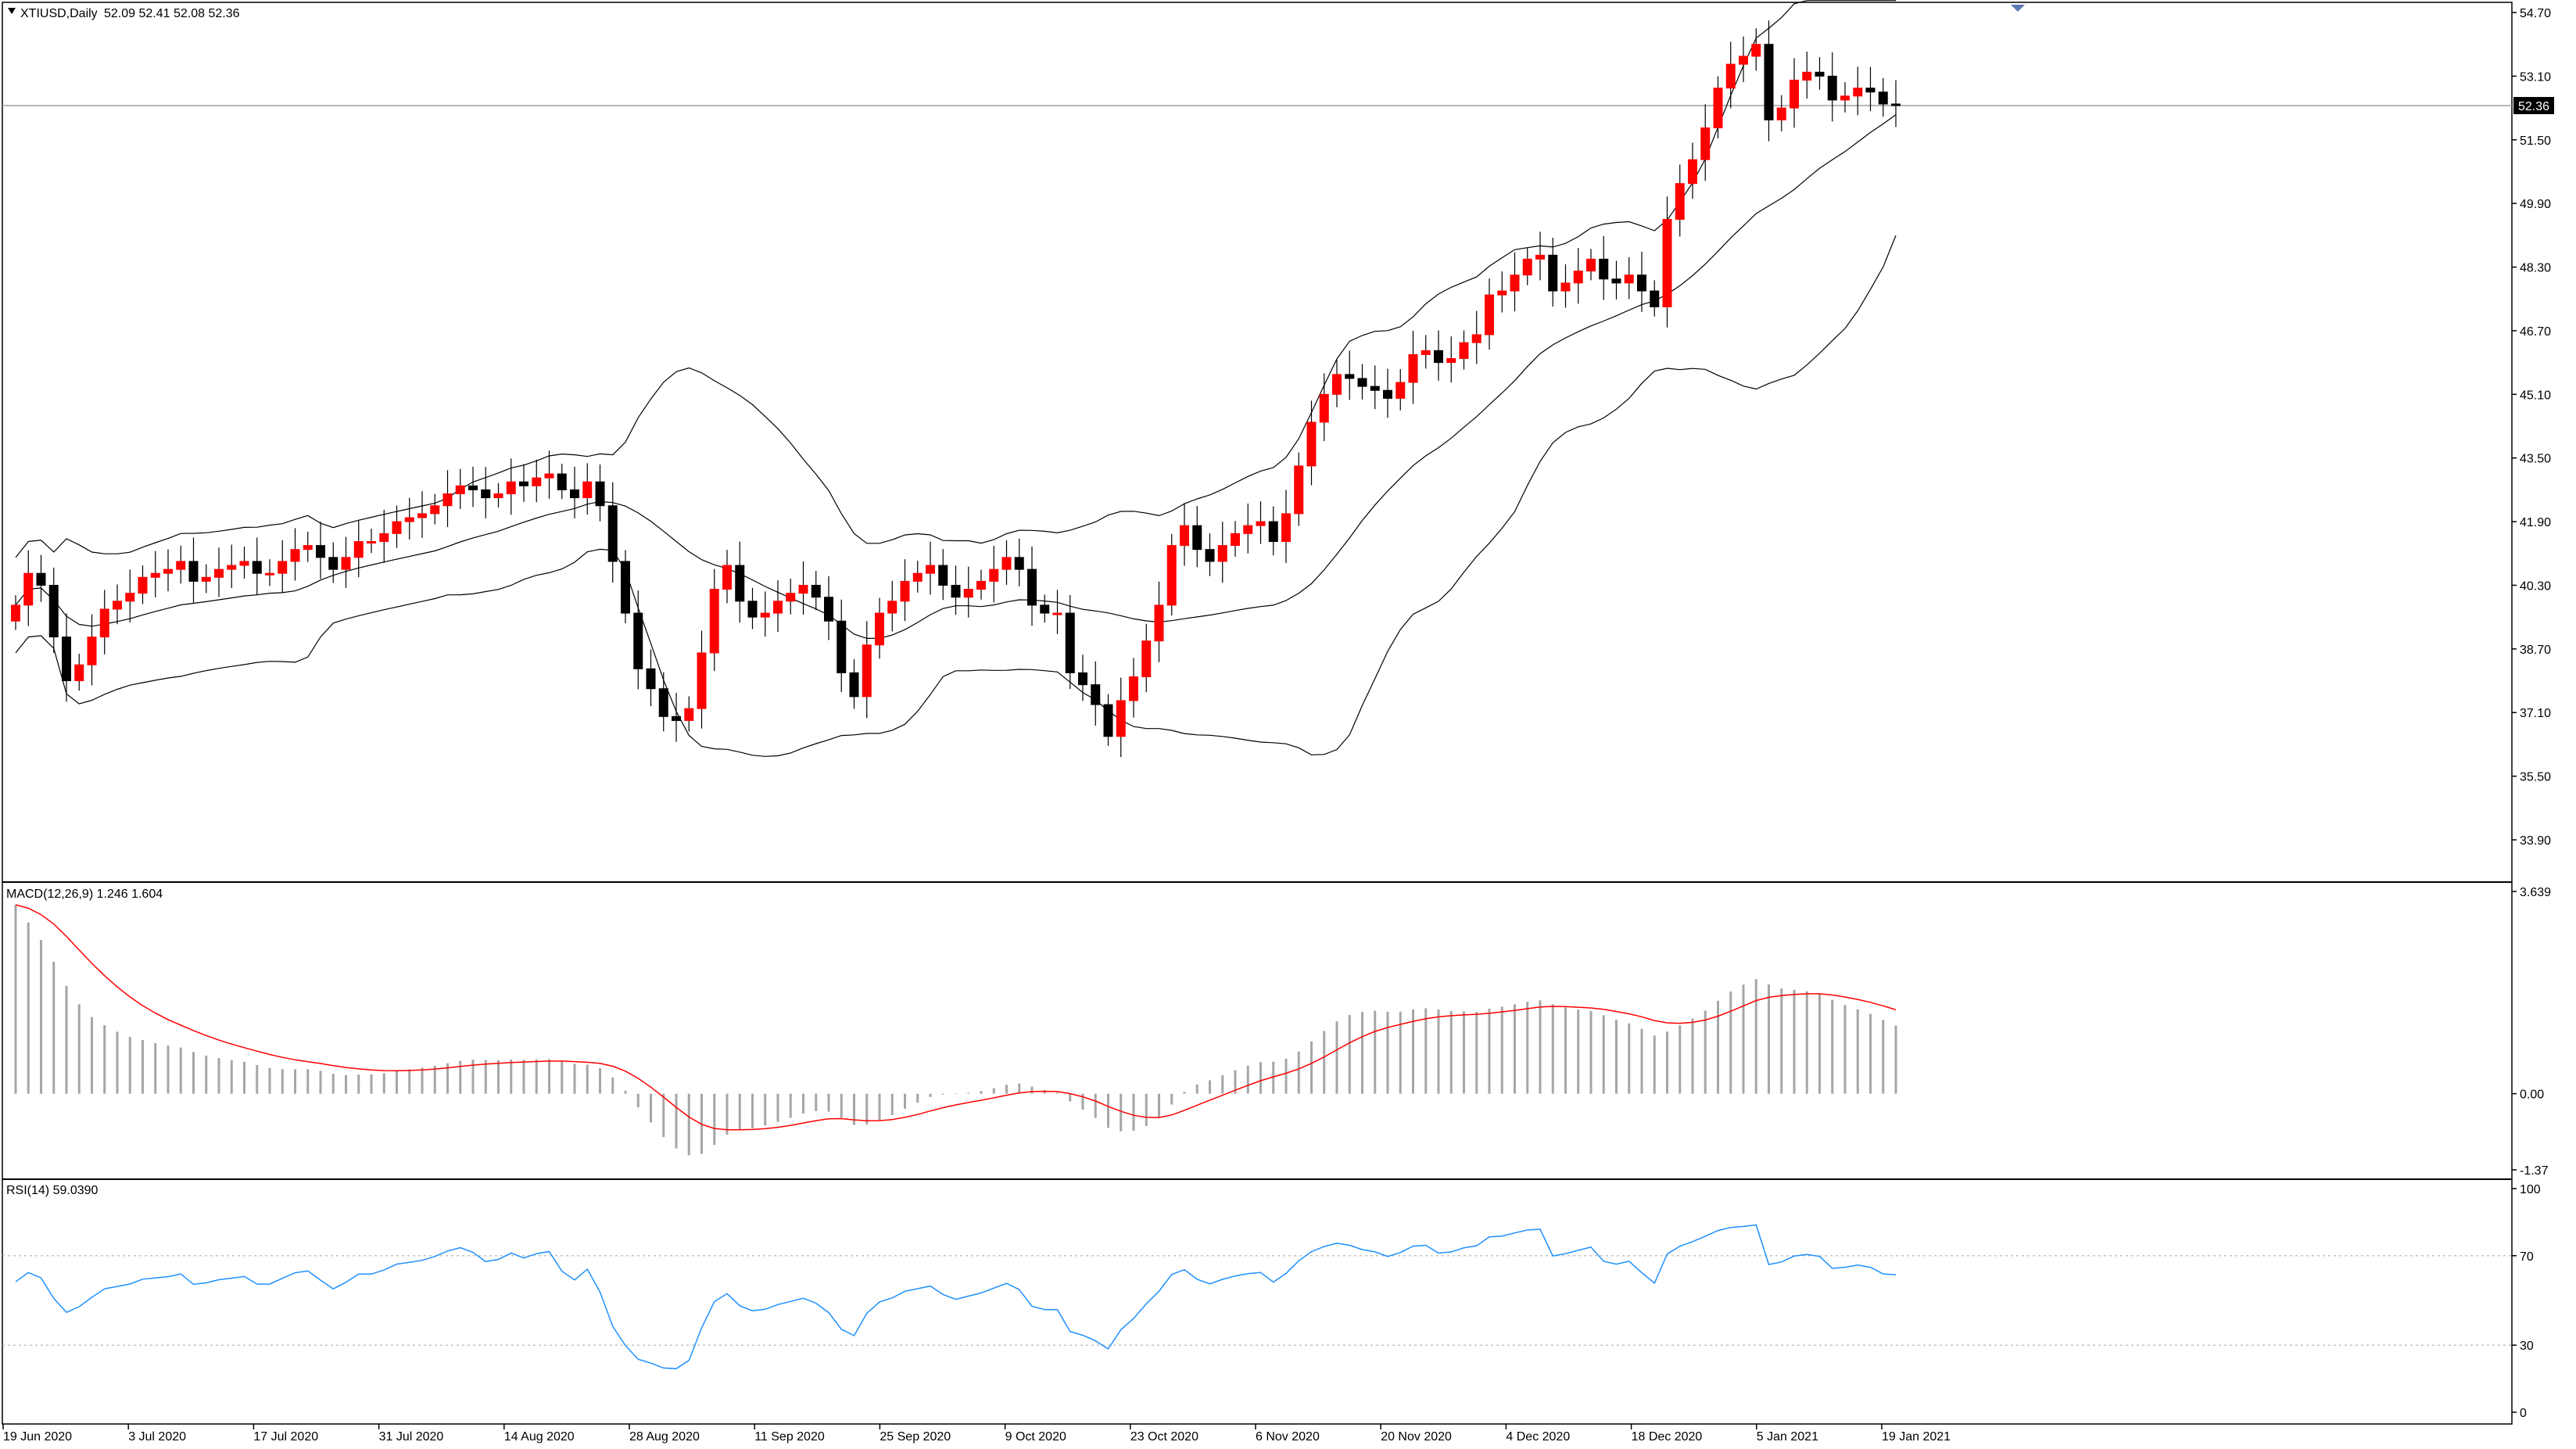 The width and height of the screenshot is (2576, 1449). Describe the element at coordinates (157, 1437) in the screenshot. I see `date-tick-label: 3 Jul 2020` at that location.